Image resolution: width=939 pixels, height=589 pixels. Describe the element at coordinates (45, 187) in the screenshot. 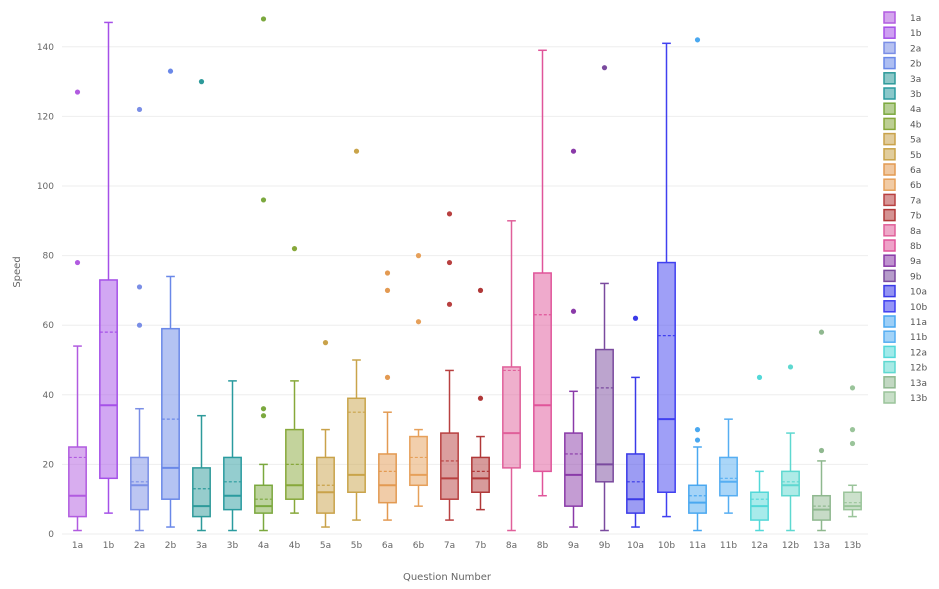

I see `y-tick-label-100: 100` at that location.